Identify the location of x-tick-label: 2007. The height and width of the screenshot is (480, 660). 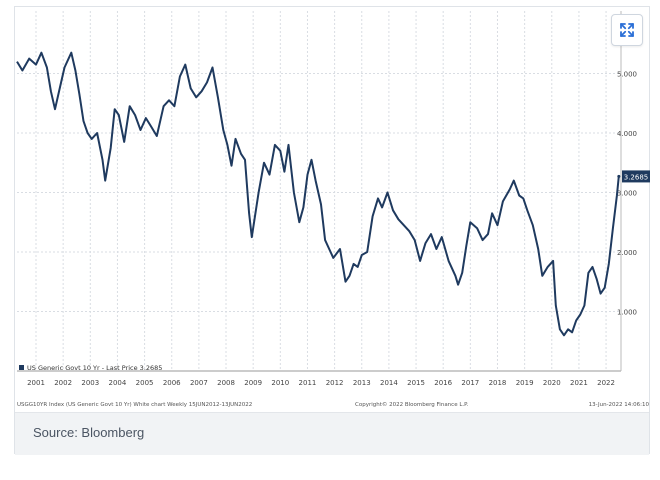
(199, 383).